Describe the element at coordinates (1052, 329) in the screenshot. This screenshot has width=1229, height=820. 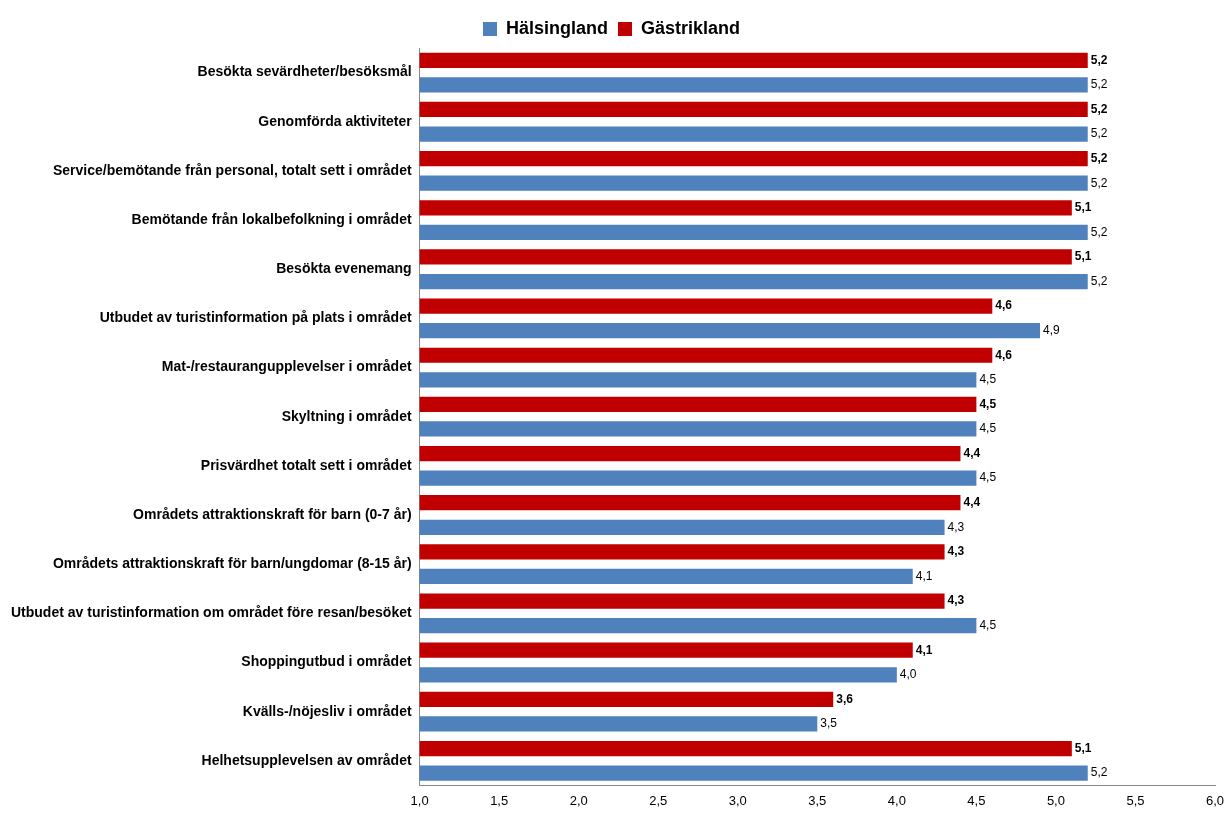
I see `data-label: 4,9` at that location.